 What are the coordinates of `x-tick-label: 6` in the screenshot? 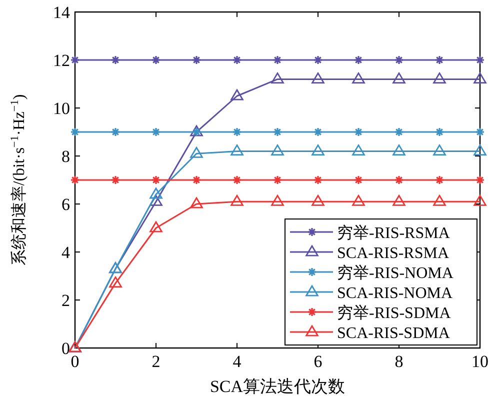 It's located at (318, 361).